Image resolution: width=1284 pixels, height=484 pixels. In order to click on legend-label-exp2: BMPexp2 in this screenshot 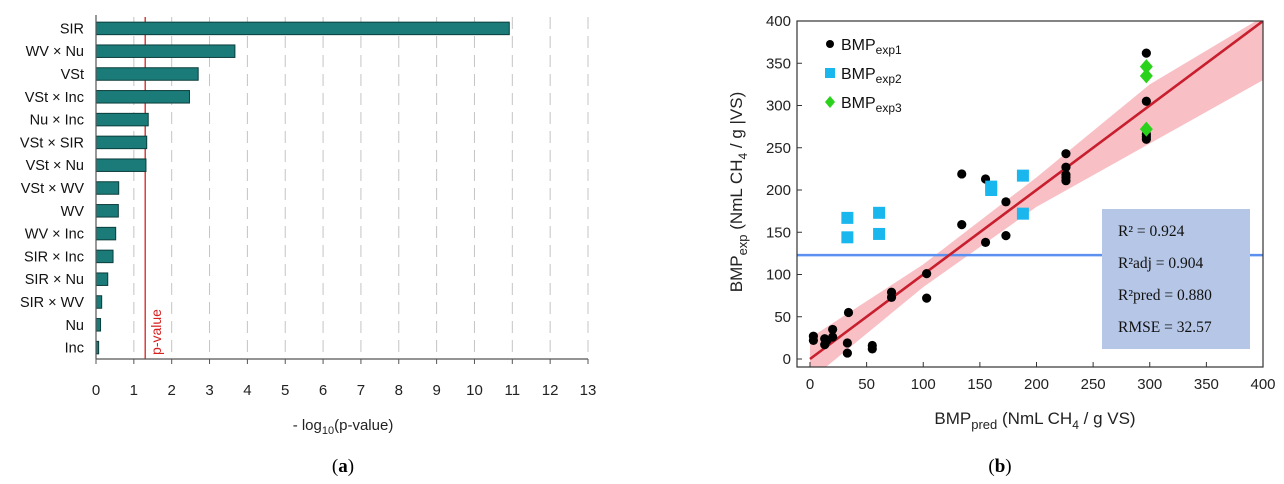, I will do `click(871, 76)`.